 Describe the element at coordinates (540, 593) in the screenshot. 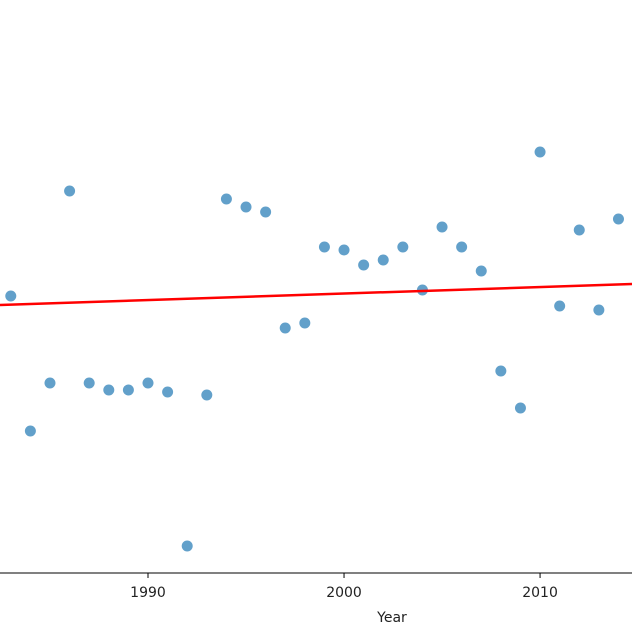

I see `x-tick-label: 2010` at that location.